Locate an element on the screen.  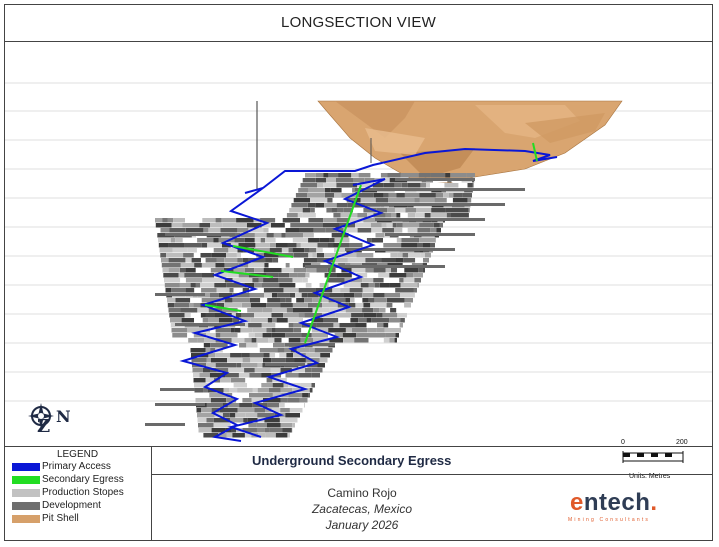
legend-label: Production Stopes is located at coordinates (83, 492).